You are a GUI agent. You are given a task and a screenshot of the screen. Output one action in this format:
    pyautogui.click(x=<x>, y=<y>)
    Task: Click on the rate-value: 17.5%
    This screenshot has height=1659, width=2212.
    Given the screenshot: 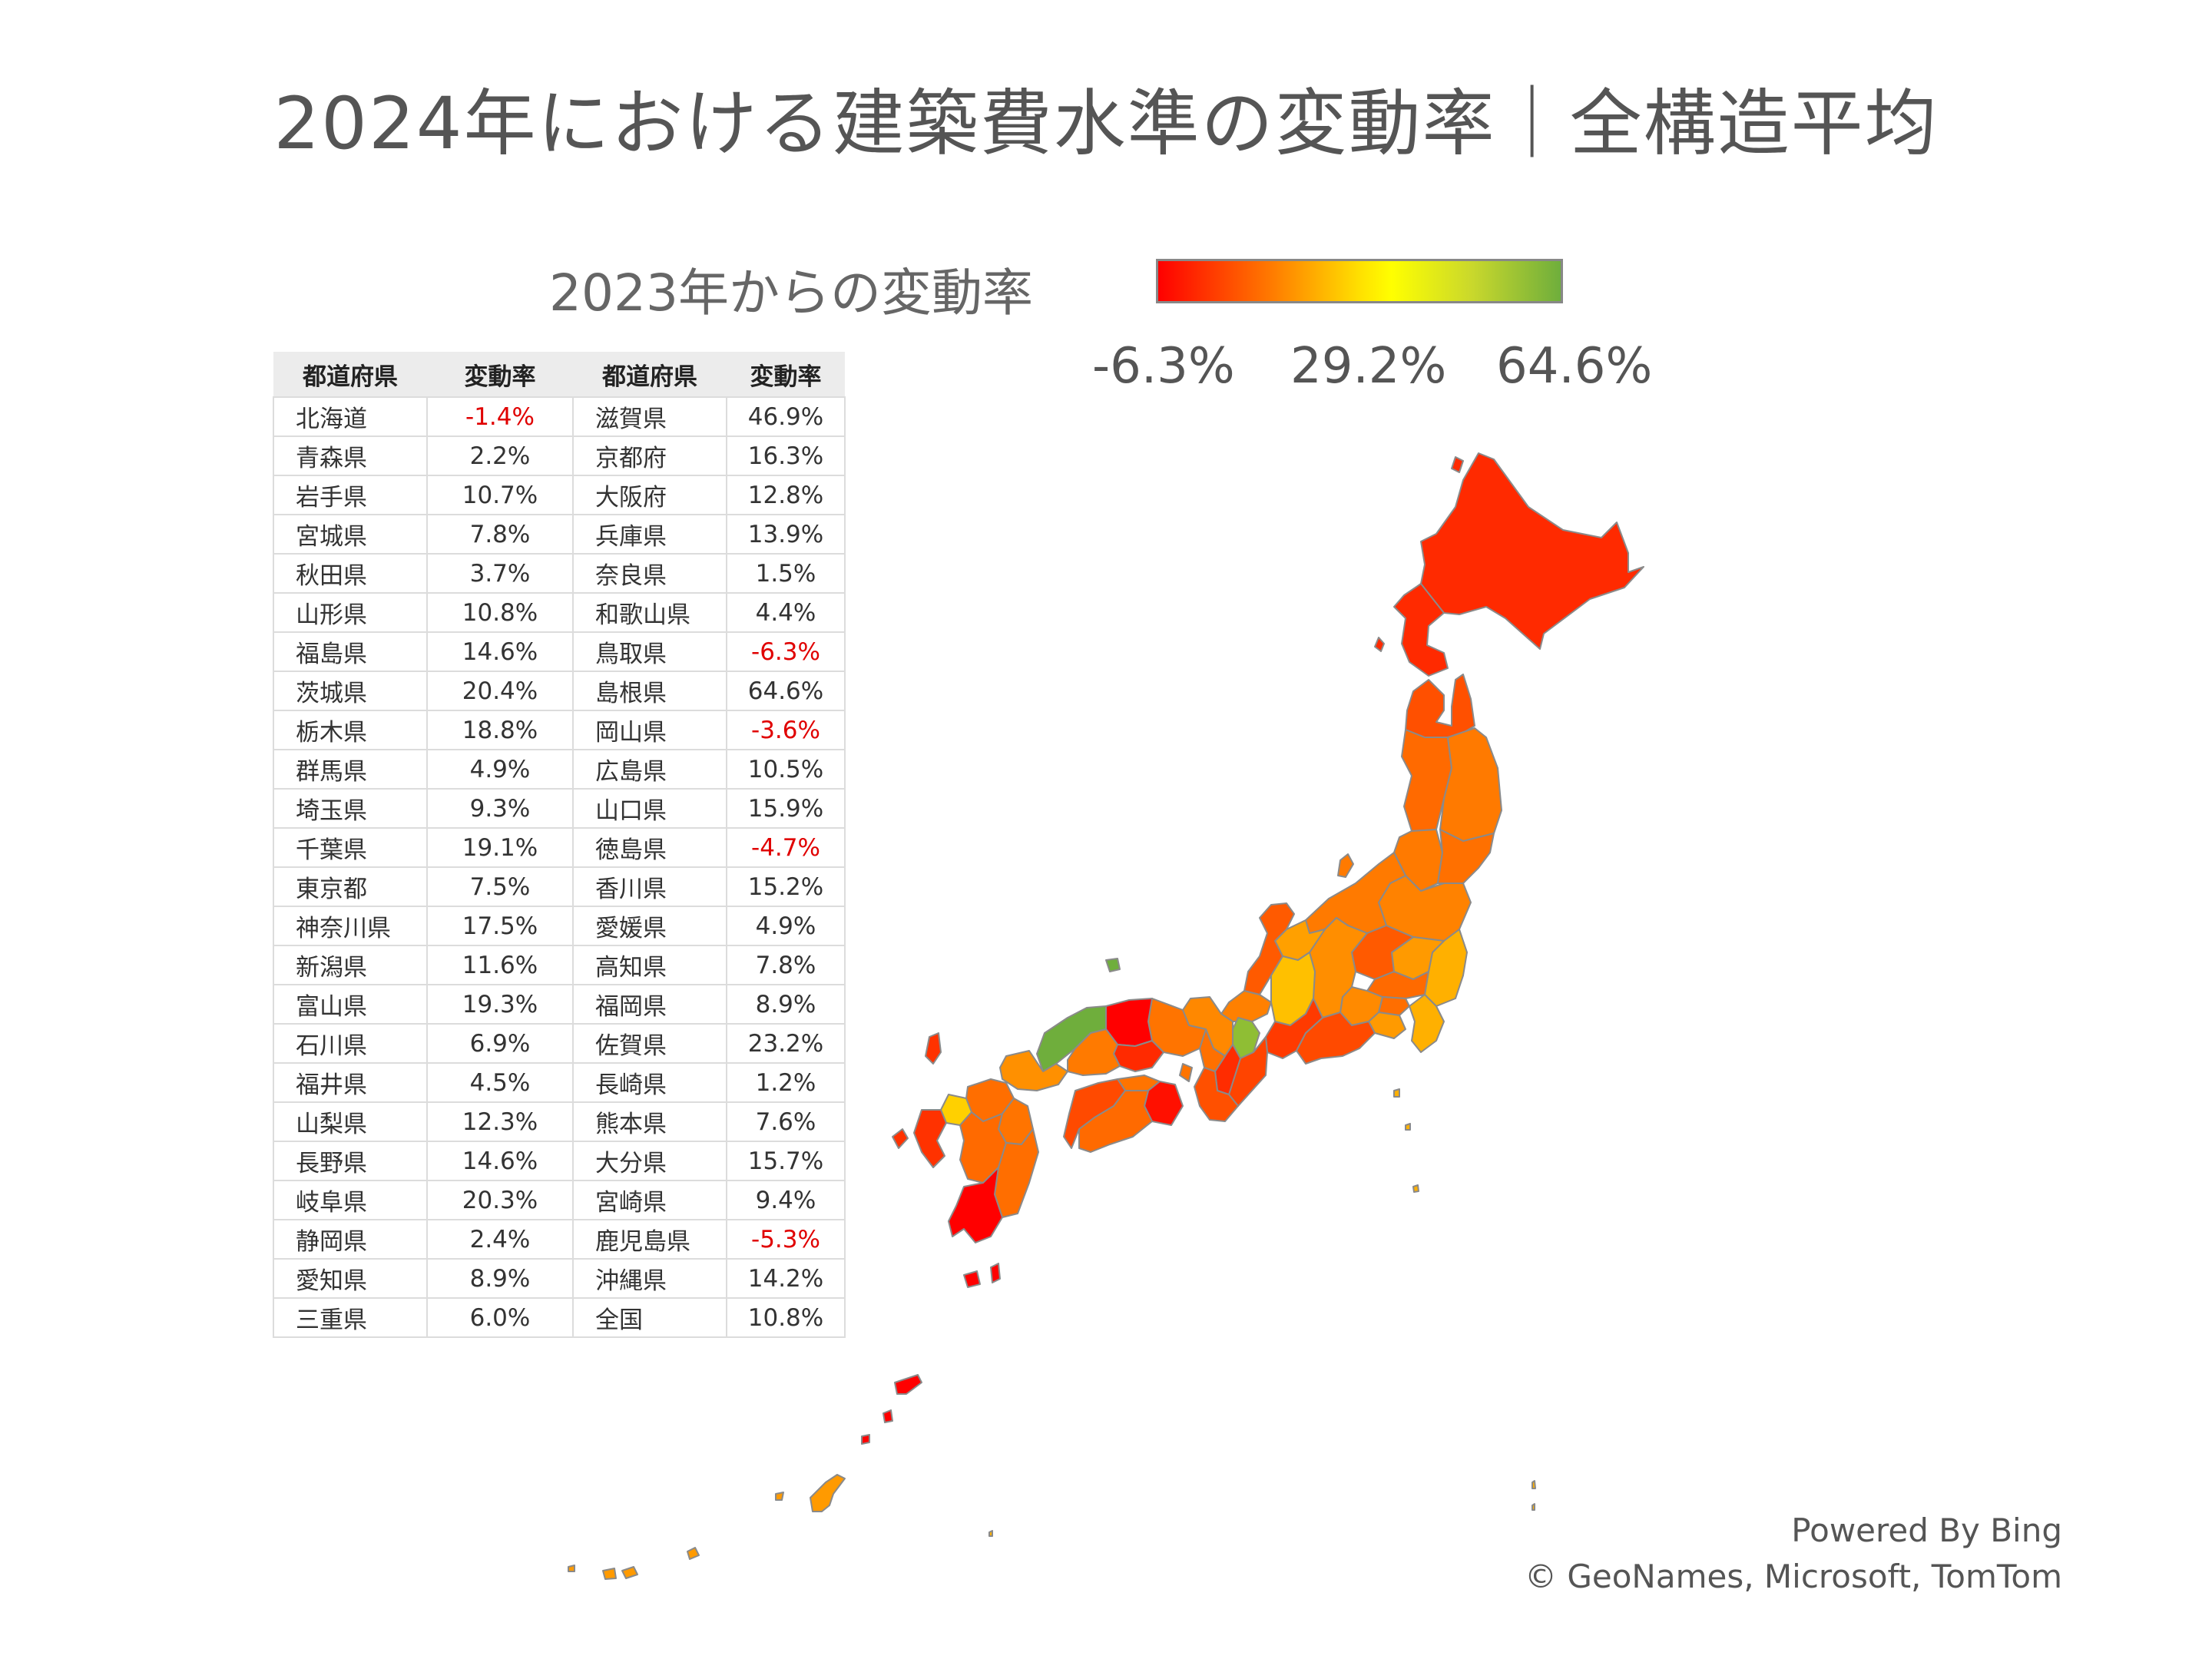 What is the action you would take?
    pyautogui.click(x=500, y=926)
    